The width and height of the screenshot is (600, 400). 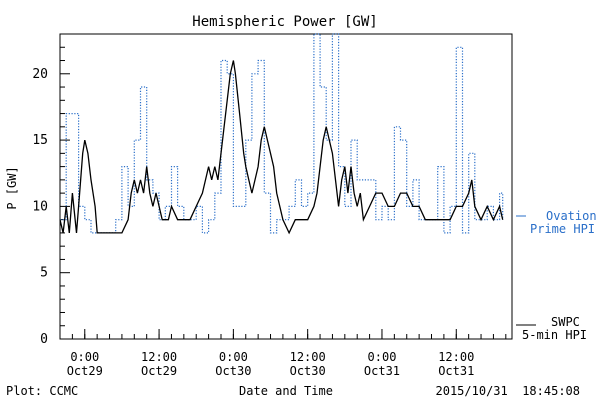 What do you see at coordinates (40, 74) in the screenshot?
I see `y-tick-label: 20` at bounding box center [40, 74].